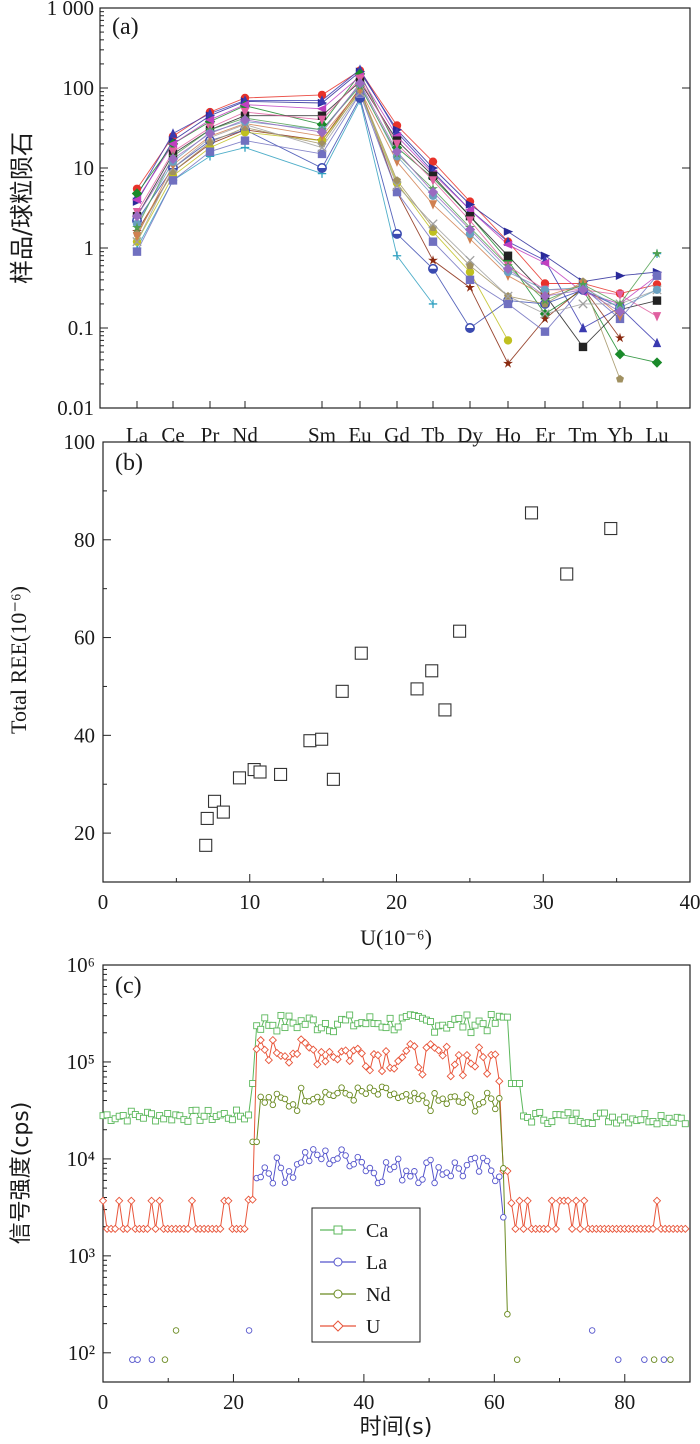 The width and height of the screenshot is (700, 1444). I want to click on panel-b-y-tick-label: 60, so click(84, 638).